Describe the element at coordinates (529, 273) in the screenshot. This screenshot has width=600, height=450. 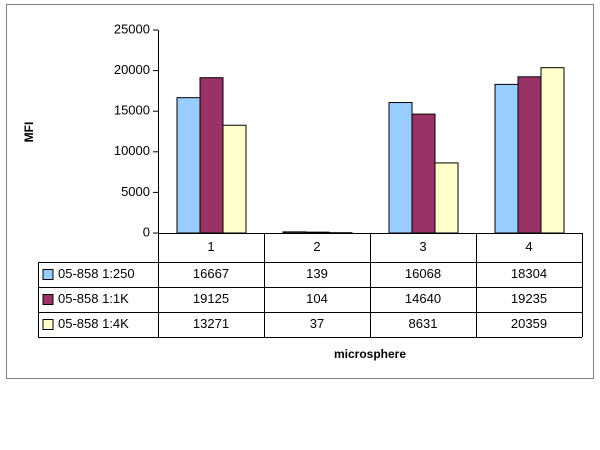
I see `table-value: 18304` at that location.